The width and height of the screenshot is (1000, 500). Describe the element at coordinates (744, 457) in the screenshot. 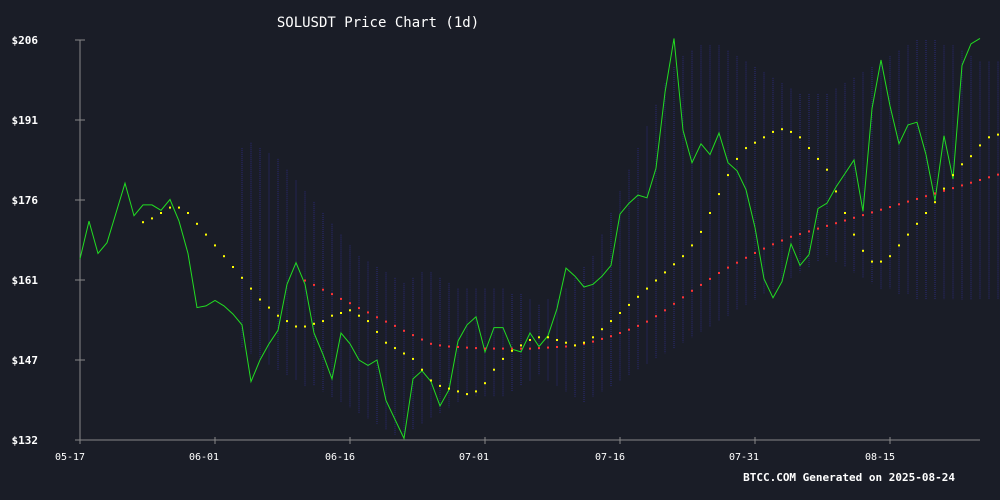

I see `x-tick-label: 07-31` at that location.